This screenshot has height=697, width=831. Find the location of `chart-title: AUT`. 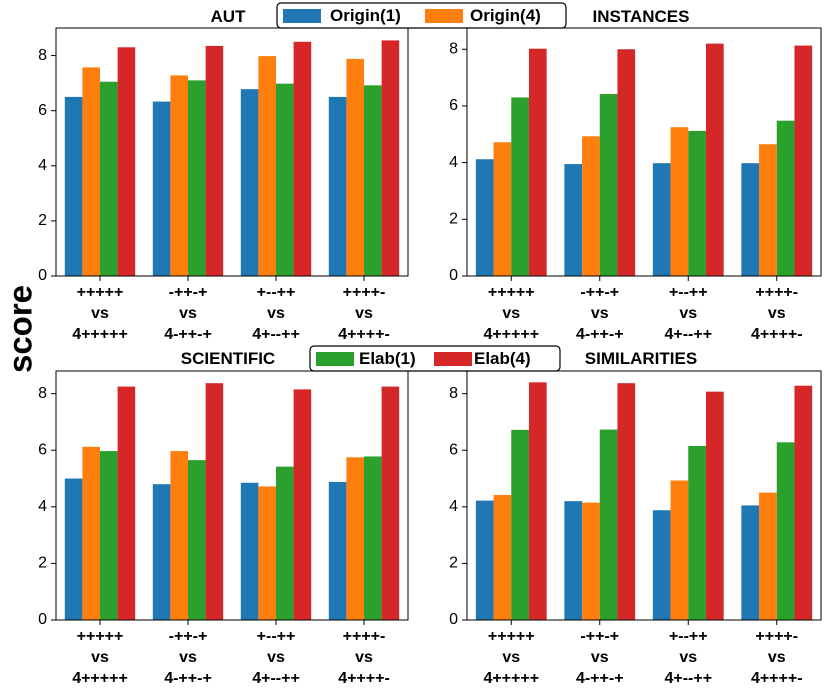

chart-title: AUT is located at coordinates (229, 16).